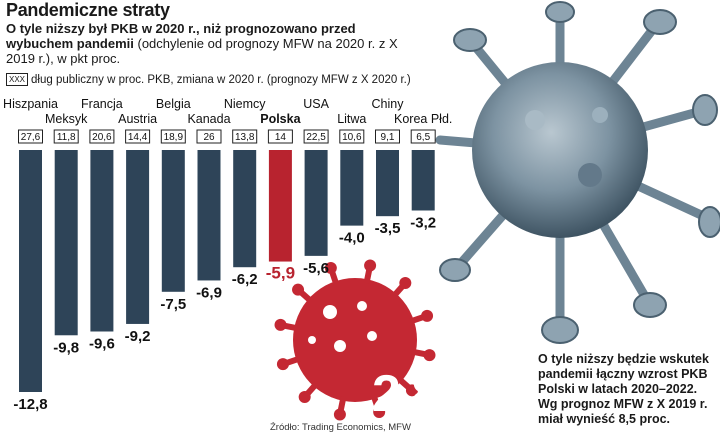  I want to click on debt-label-usa: 22,5, so click(316, 137).